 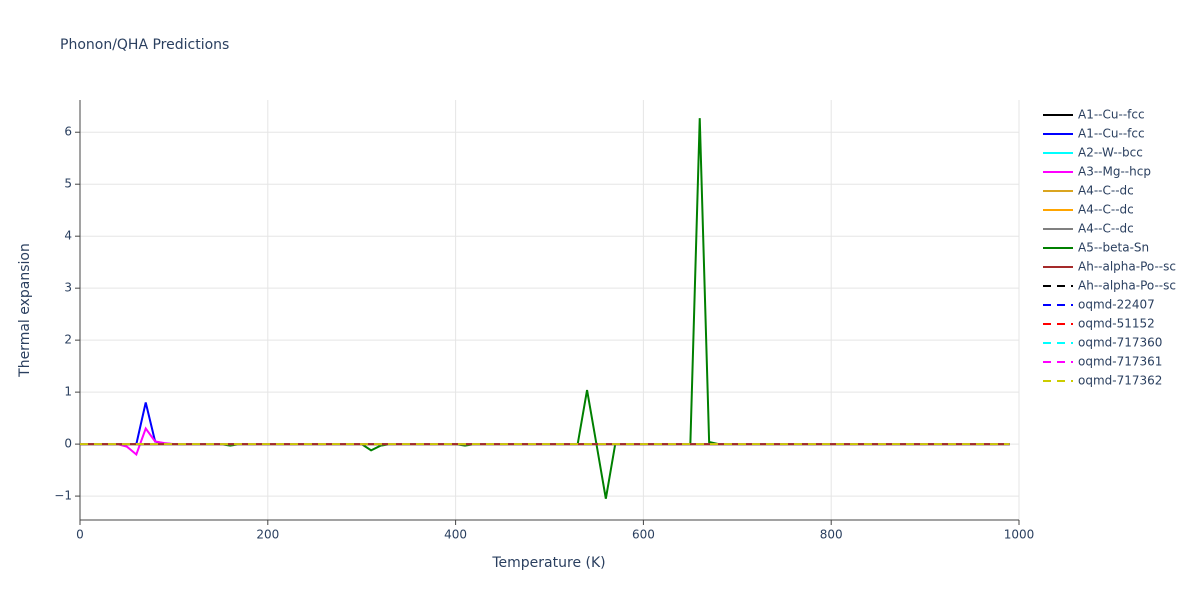 I want to click on legend-label: oqmd-717362, so click(x=1120, y=381).